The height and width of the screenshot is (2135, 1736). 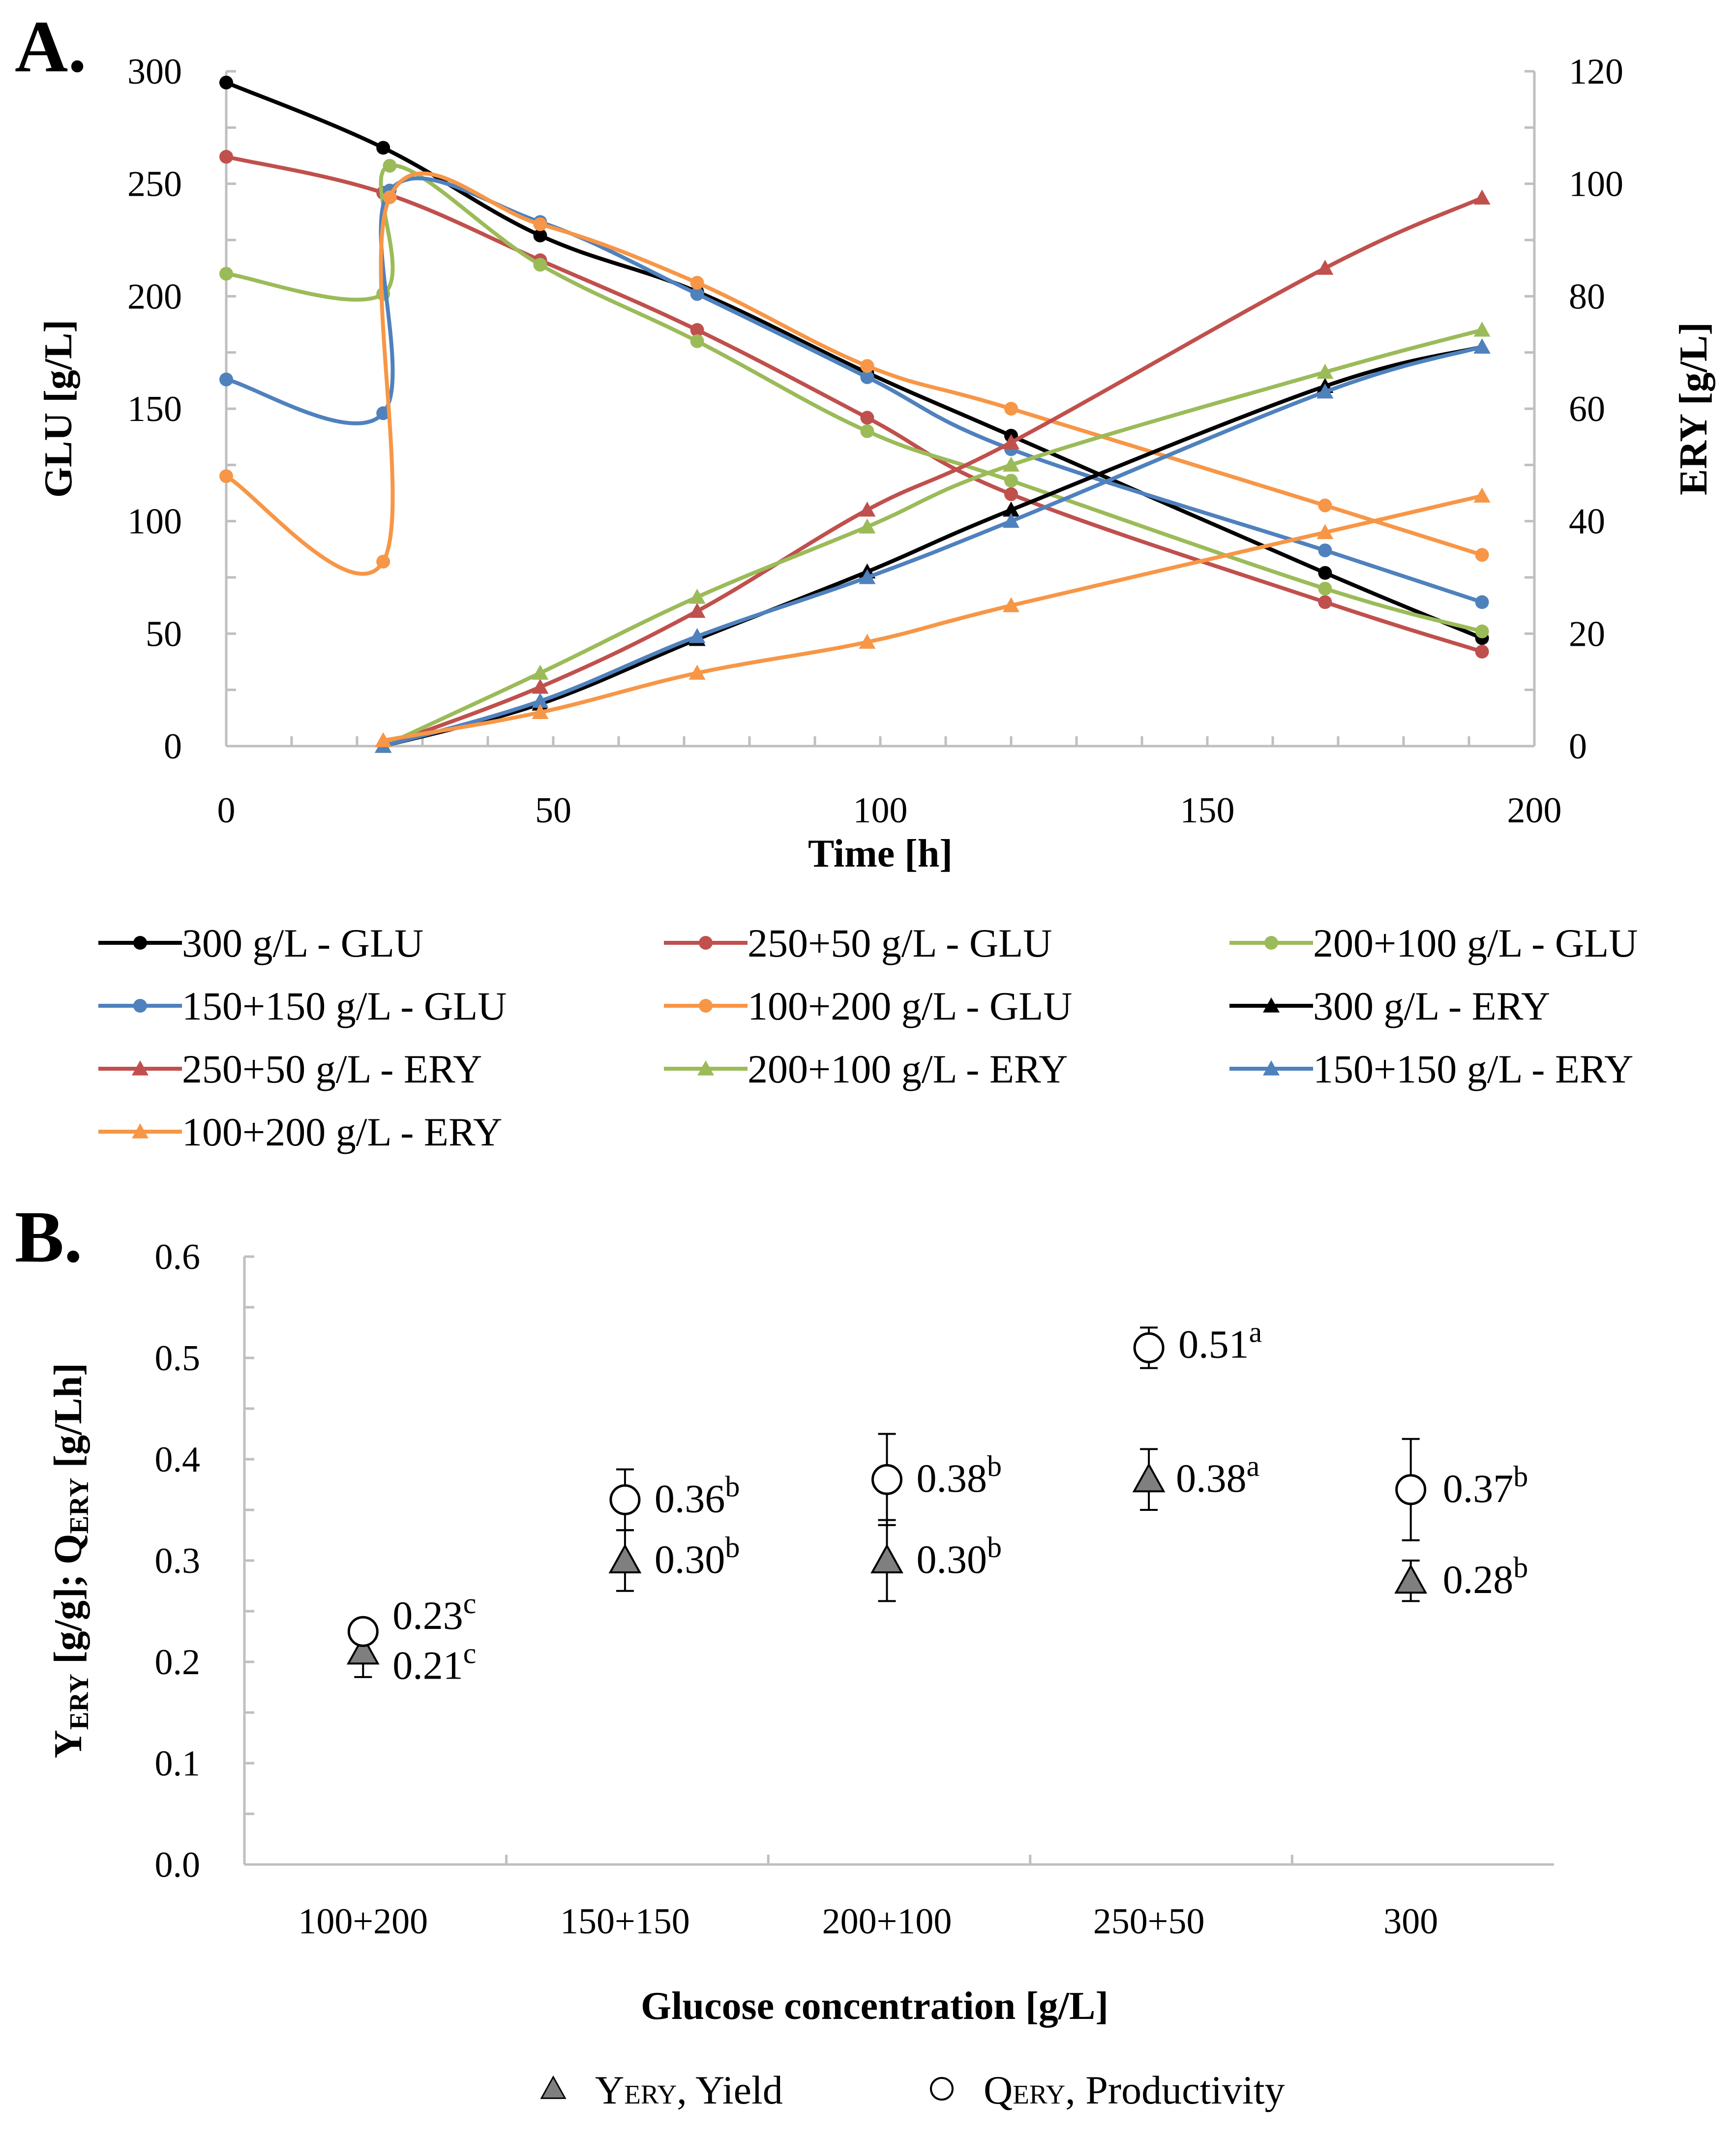 What do you see at coordinates (434, 1612) in the screenshot?
I see `productivity-value-label: 0.23c` at bounding box center [434, 1612].